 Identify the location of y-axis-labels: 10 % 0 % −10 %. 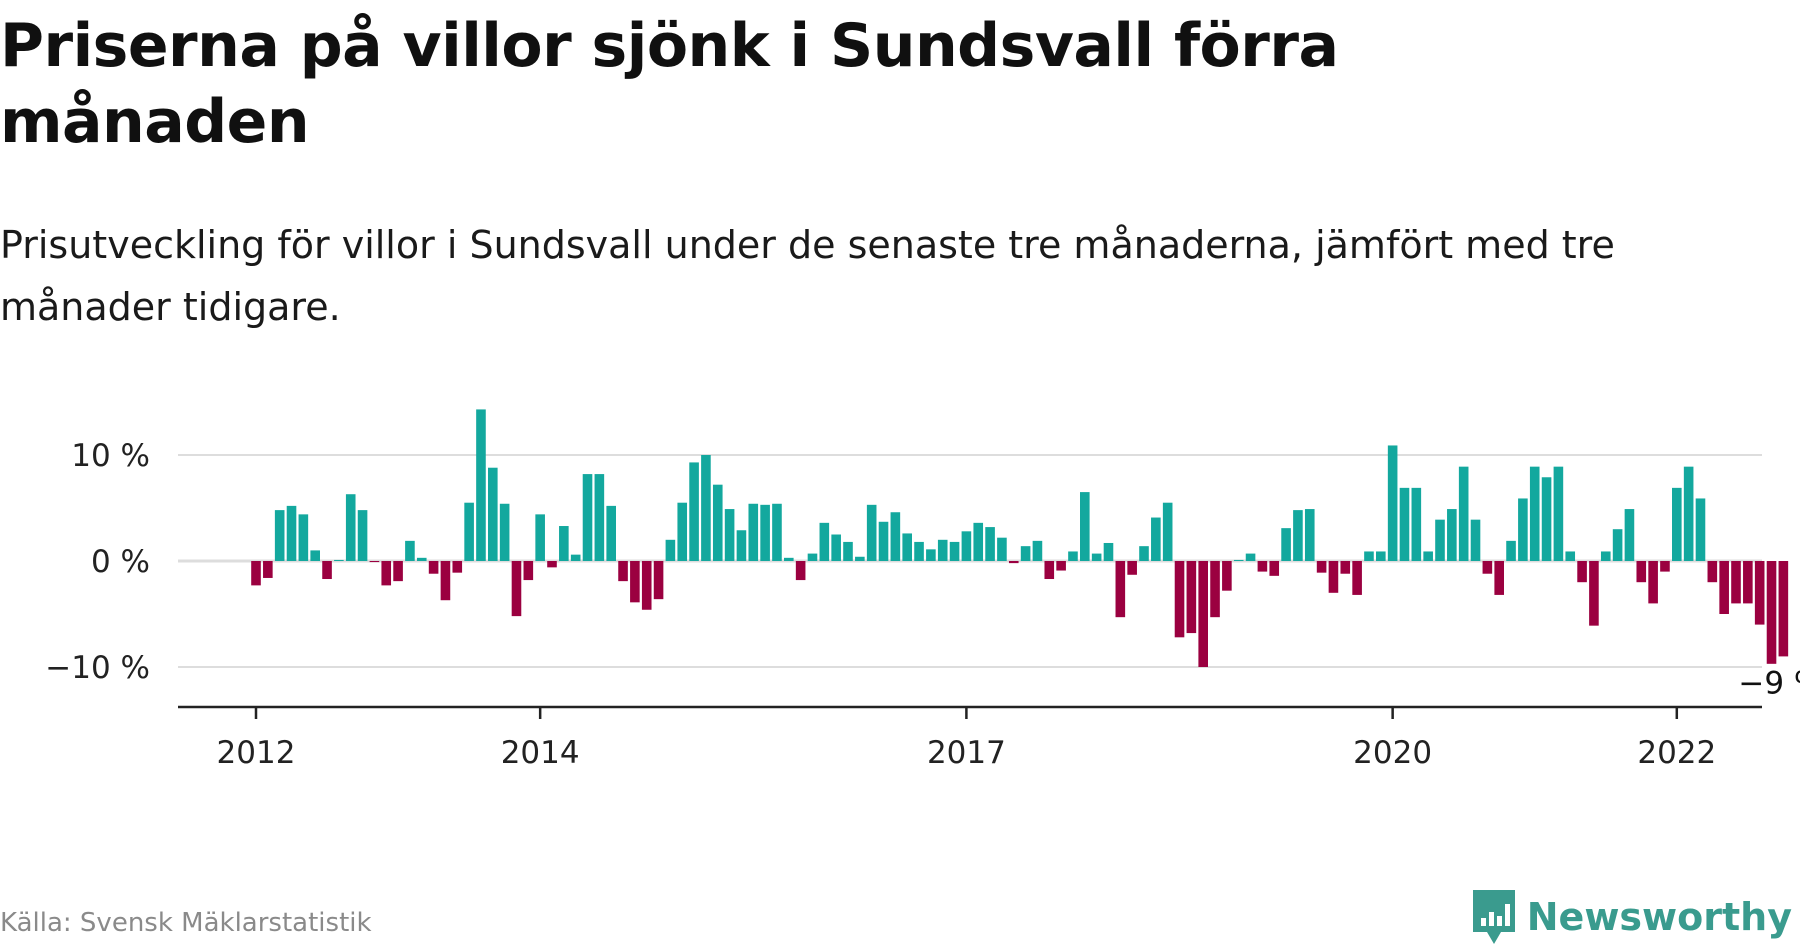
(97, 562).